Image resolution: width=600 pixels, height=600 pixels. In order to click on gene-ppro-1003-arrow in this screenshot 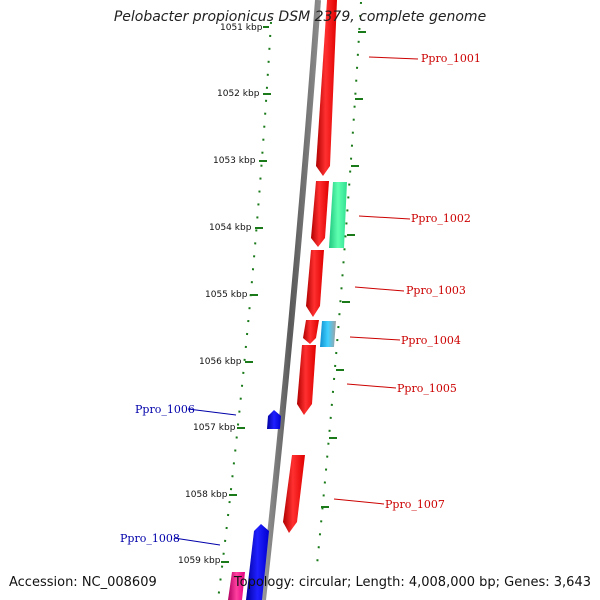, I will do `click(315, 283)`.